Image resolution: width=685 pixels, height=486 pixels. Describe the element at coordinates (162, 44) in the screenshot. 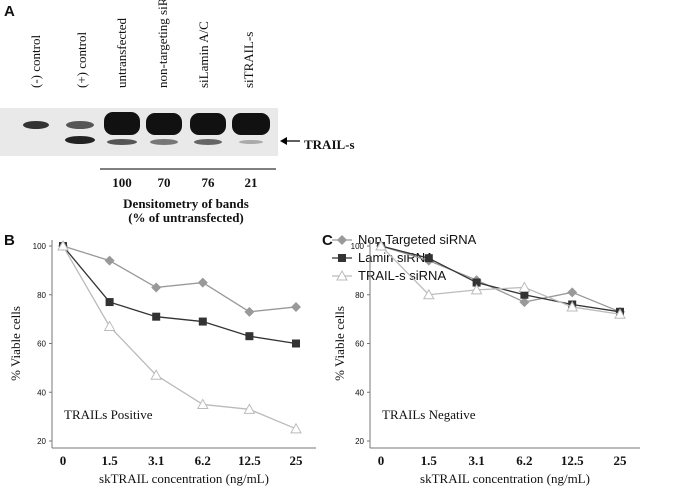

I see `lane-label: non-targeting siRNA` at that location.